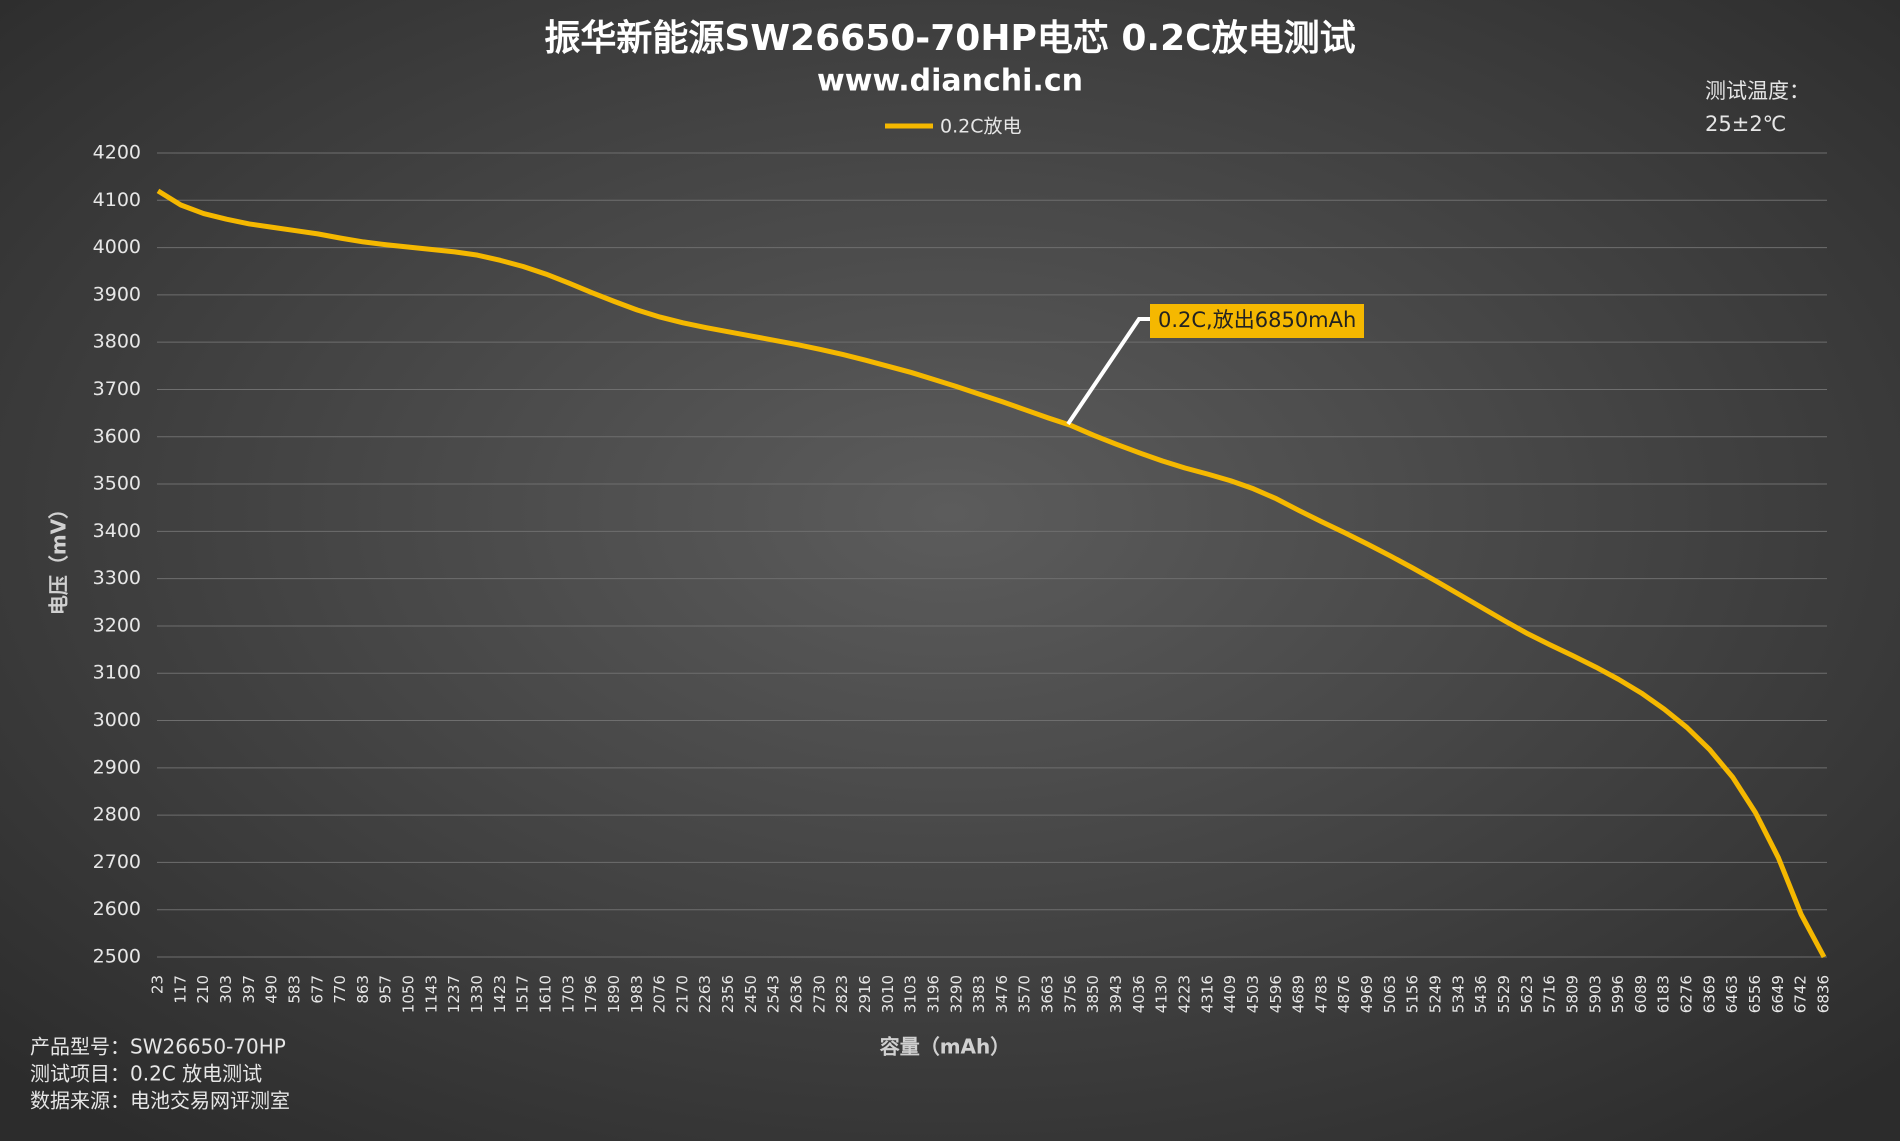 The height and width of the screenshot is (1141, 1900). Describe the element at coordinates (1413, 994) in the screenshot. I see `x-tick-label: 5156` at that location.